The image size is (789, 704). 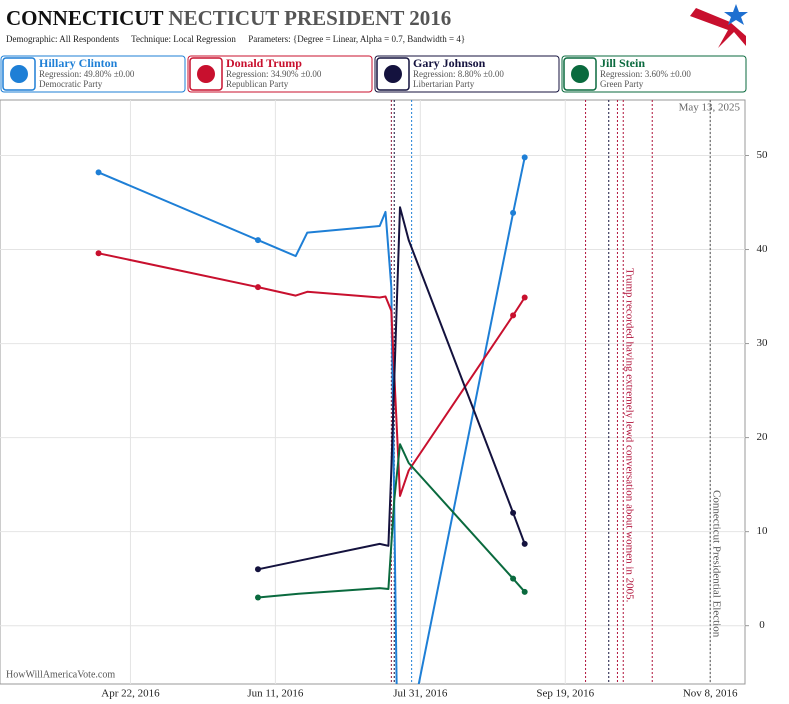 What do you see at coordinates (87, 74) in the screenshot?
I see `legend-detail: Regression: 49.80% ±0.00` at bounding box center [87, 74].